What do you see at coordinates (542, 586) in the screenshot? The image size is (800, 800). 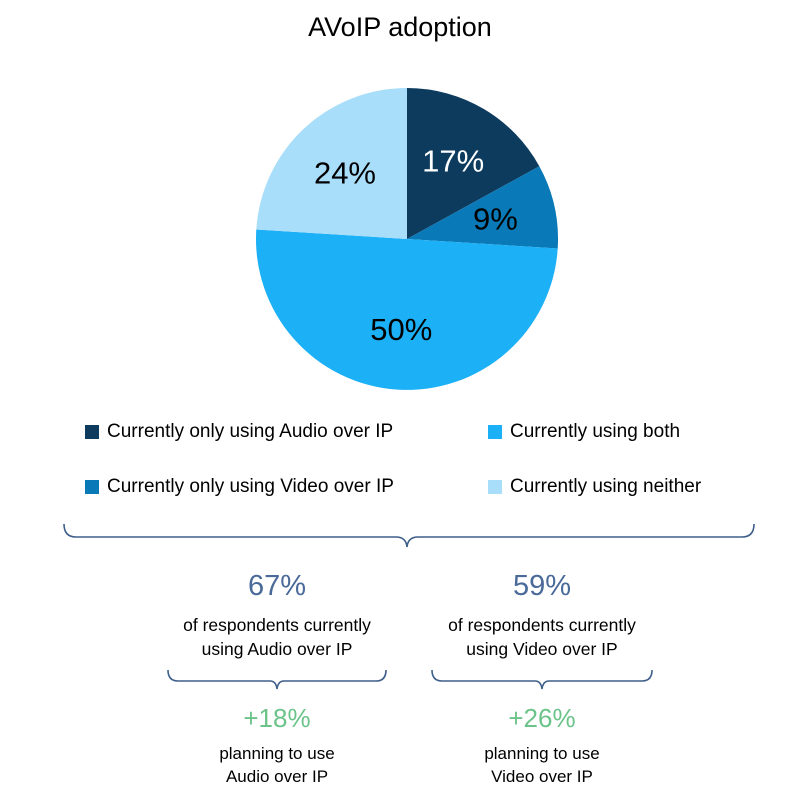 I see `video-current-pct: 59%` at bounding box center [542, 586].